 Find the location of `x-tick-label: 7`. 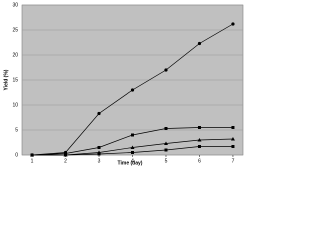

x-tick-label: 7 is located at coordinates (233, 161).